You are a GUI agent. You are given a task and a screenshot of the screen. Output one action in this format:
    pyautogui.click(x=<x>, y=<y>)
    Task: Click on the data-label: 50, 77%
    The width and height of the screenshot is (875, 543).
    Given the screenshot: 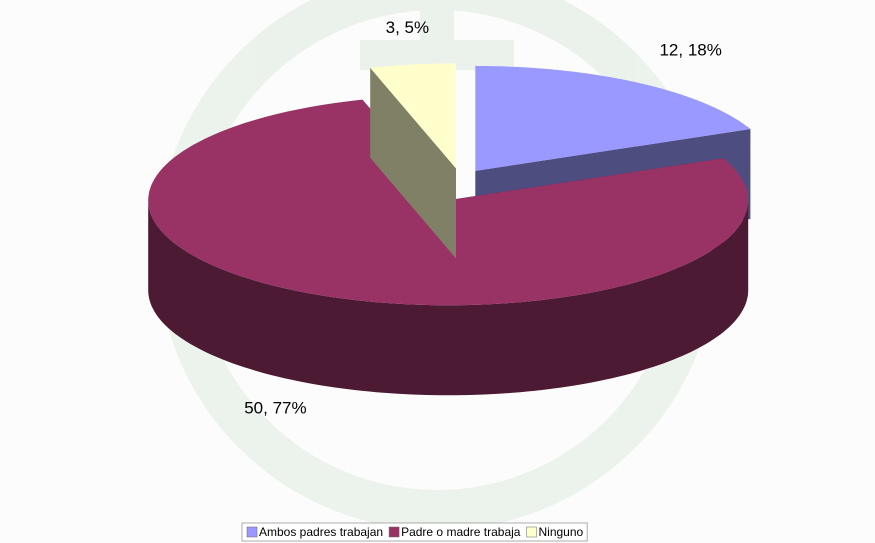 What is the action you would take?
    pyautogui.click(x=275, y=408)
    